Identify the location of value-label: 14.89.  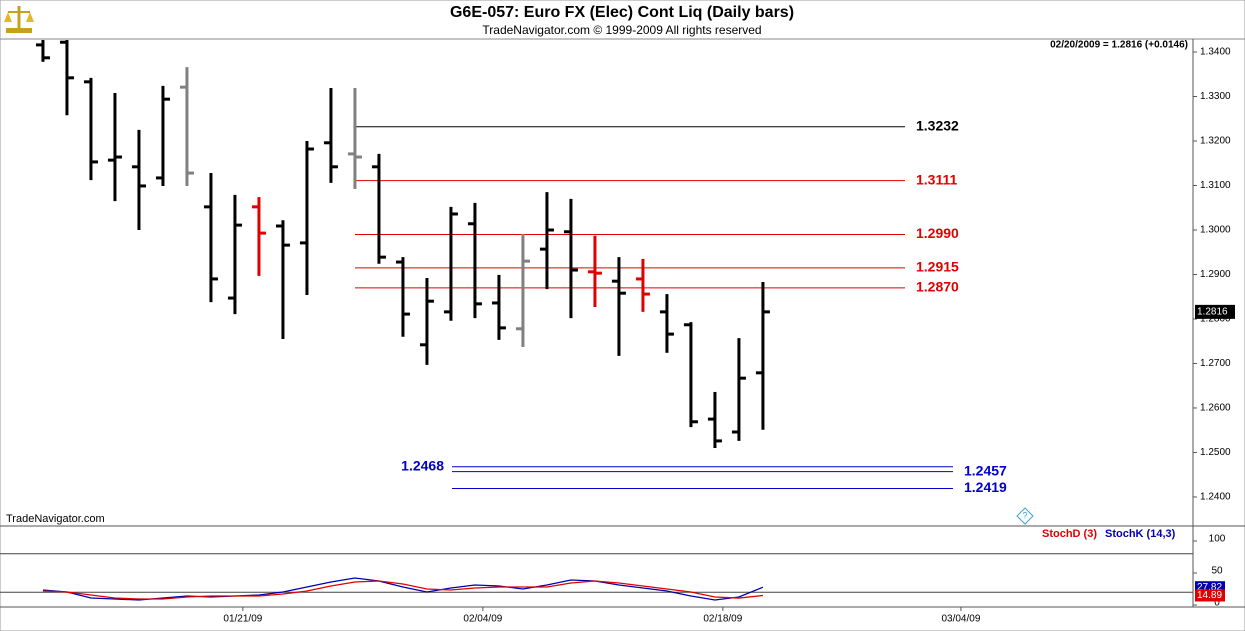
(1209, 595).